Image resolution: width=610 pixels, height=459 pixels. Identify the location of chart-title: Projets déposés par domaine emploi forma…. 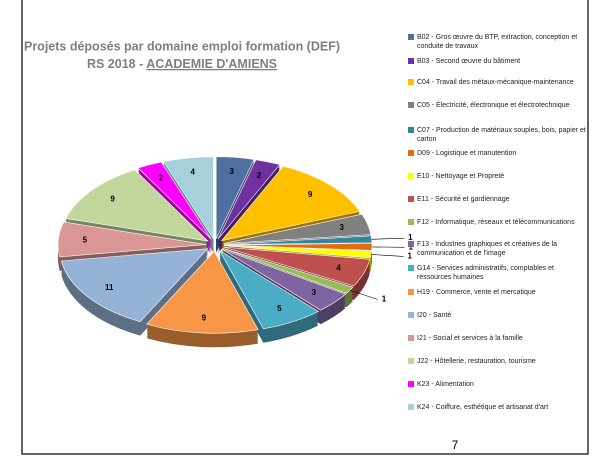
(182, 46).